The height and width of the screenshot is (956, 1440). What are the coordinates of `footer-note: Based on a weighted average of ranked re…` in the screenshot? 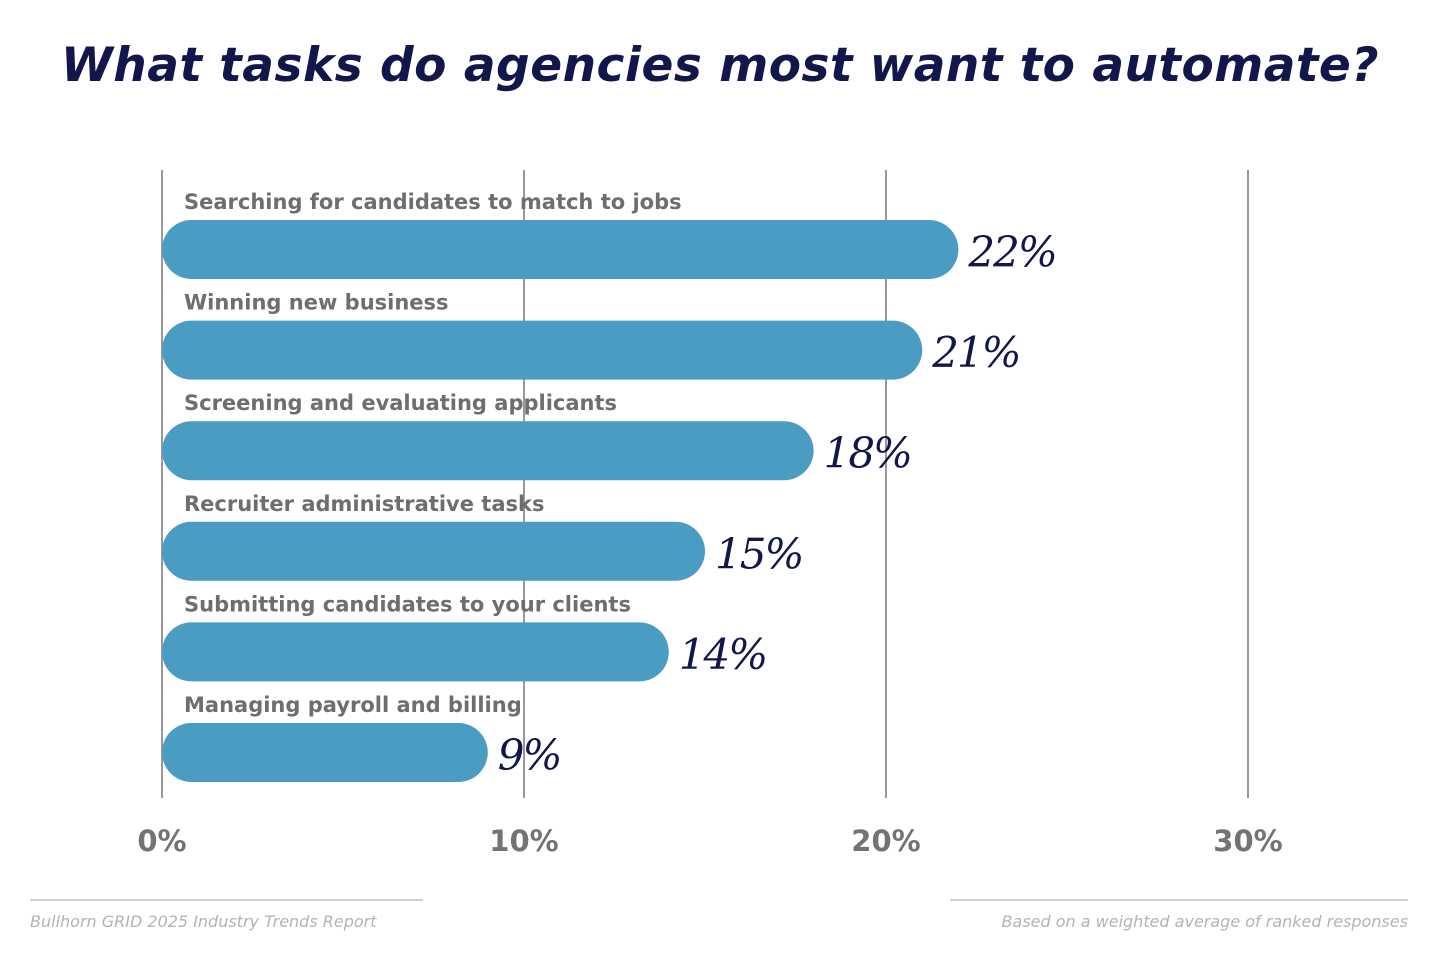 It's located at (1204, 921).